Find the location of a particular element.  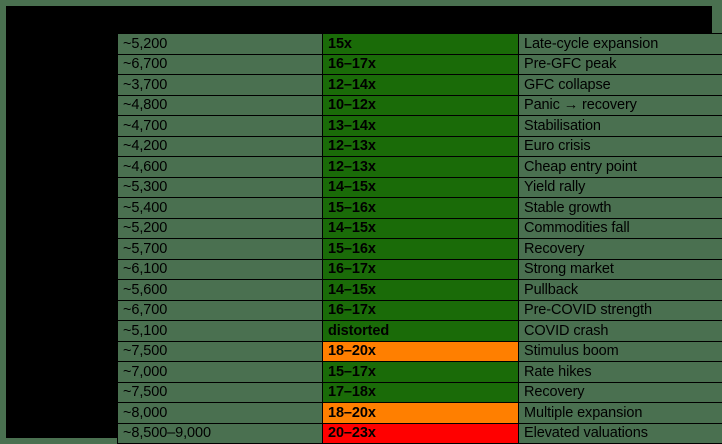

cell-index-level: ~5,700 is located at coordinates (220, 249).